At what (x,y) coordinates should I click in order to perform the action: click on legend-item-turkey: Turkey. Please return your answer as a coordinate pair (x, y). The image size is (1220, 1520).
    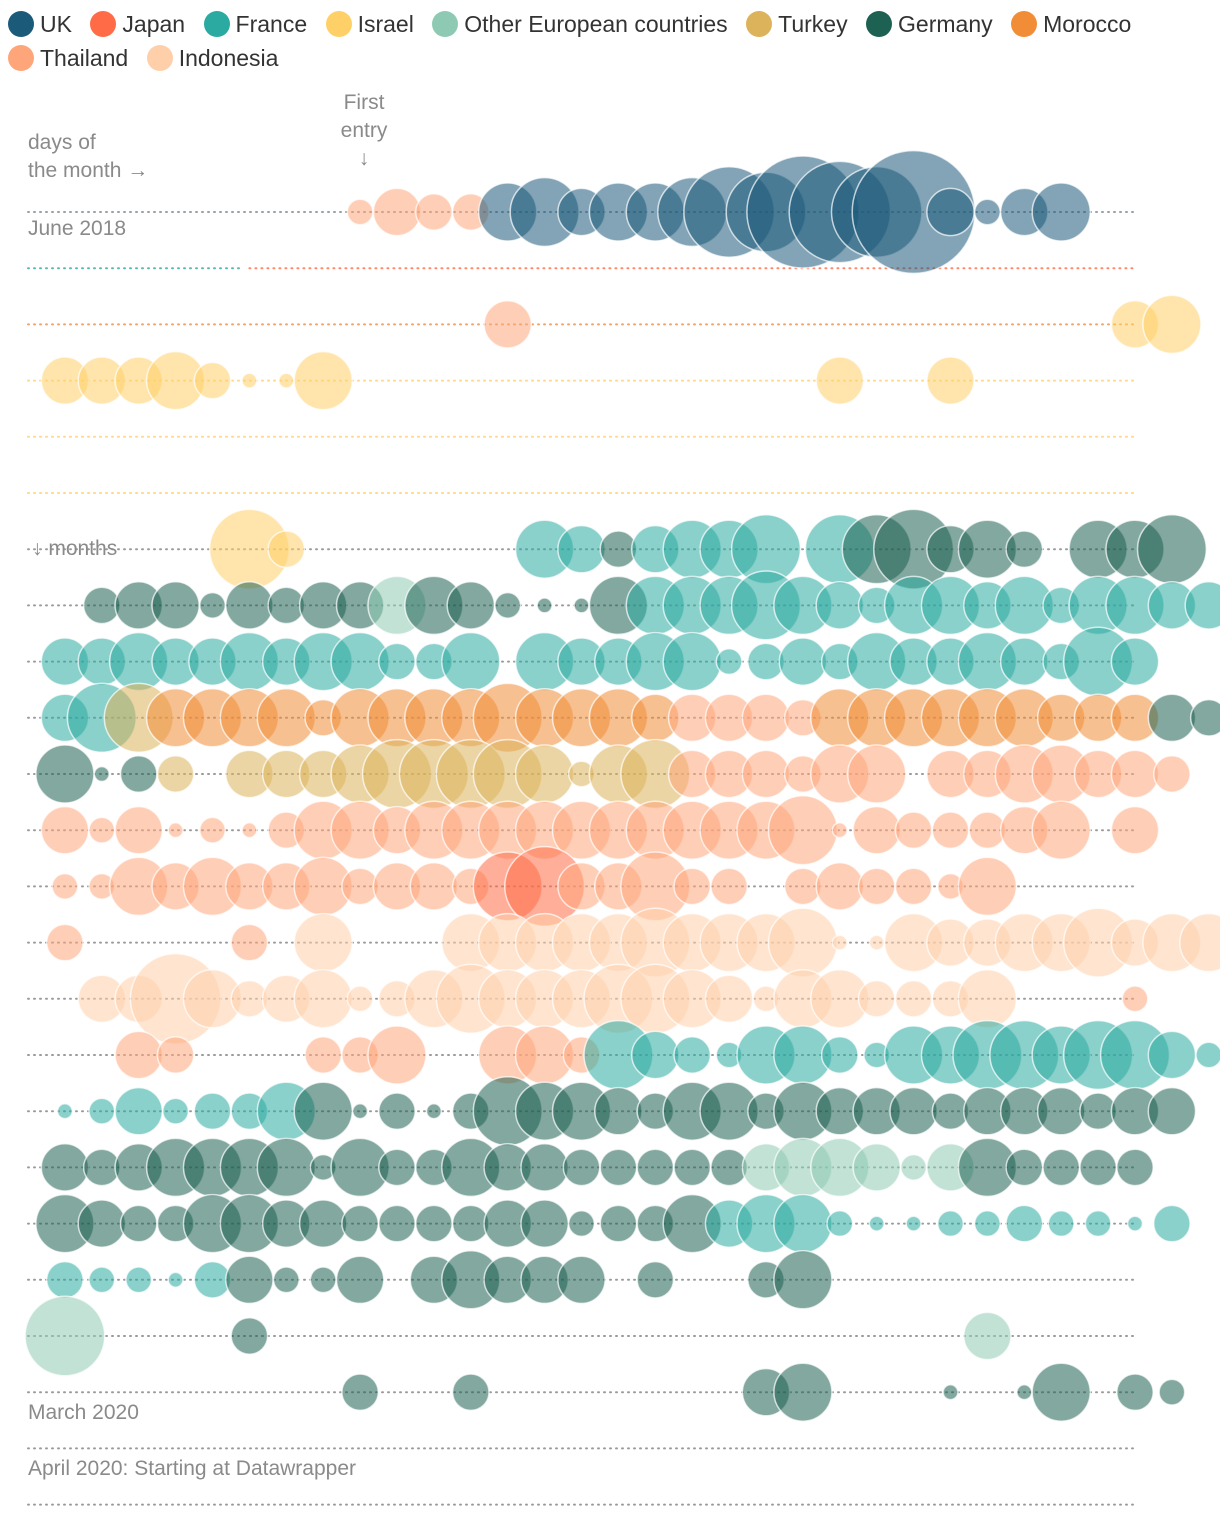
    Looking at the image, I should click on (797, 24).